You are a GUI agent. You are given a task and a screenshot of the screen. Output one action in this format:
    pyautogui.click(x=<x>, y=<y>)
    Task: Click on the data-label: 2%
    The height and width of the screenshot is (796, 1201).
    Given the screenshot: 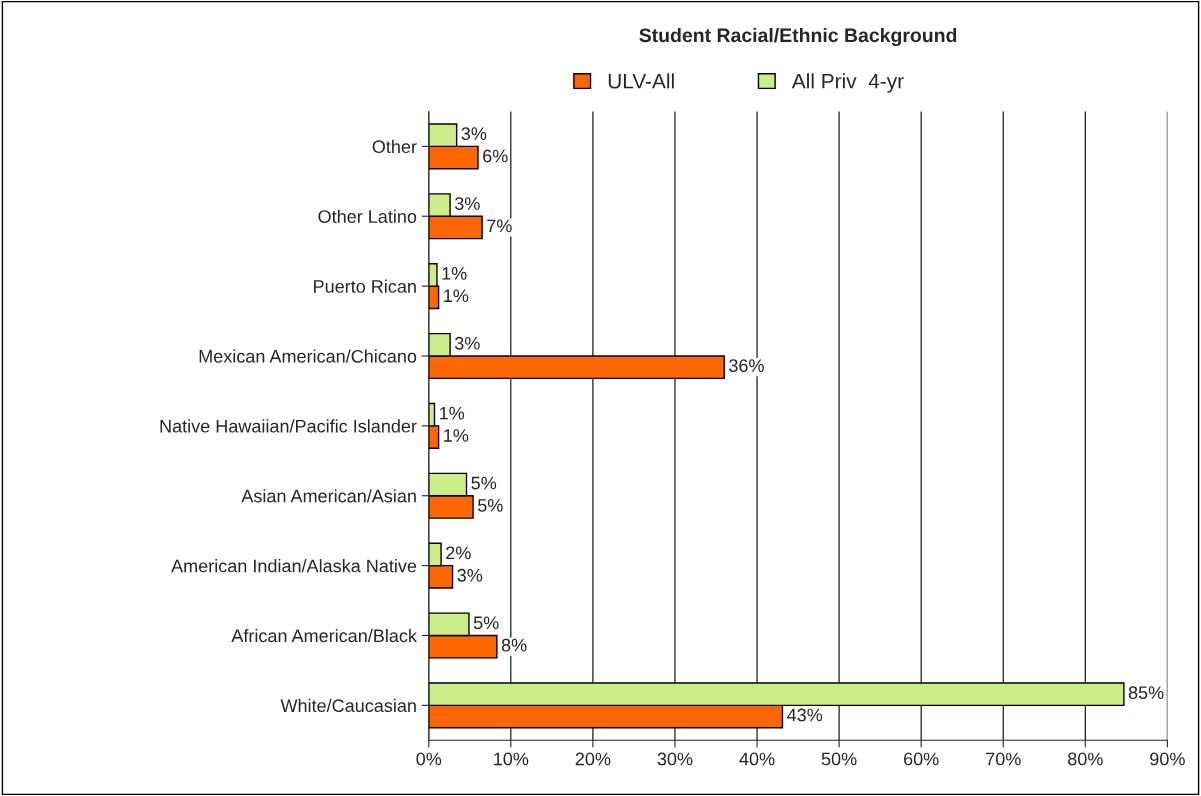 What is the action you would take?
    pyautogui.click(x=458, y=553)
    